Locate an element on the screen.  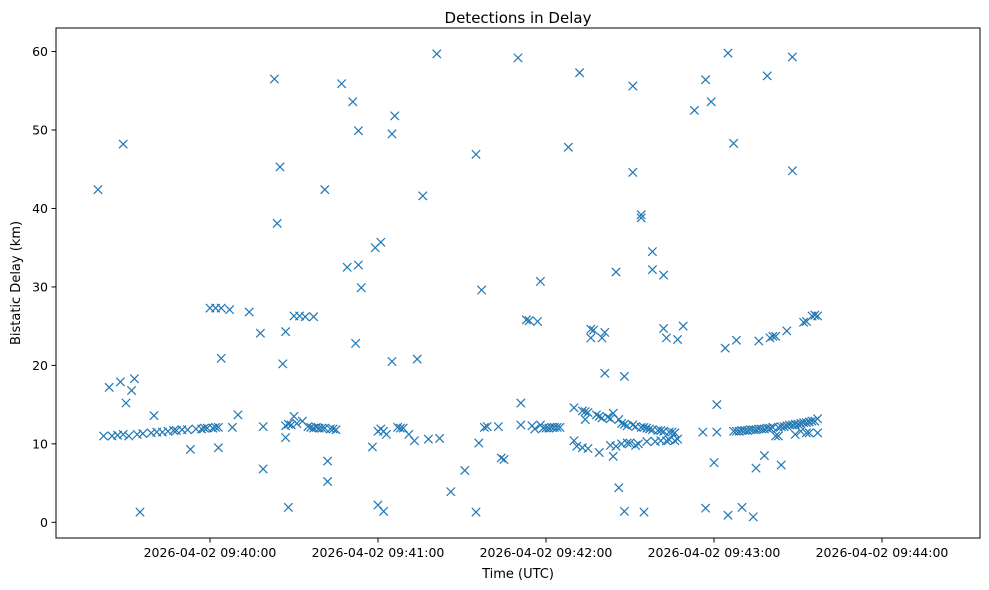
y-tick-label: 10 is located at coordinates (40, 443).